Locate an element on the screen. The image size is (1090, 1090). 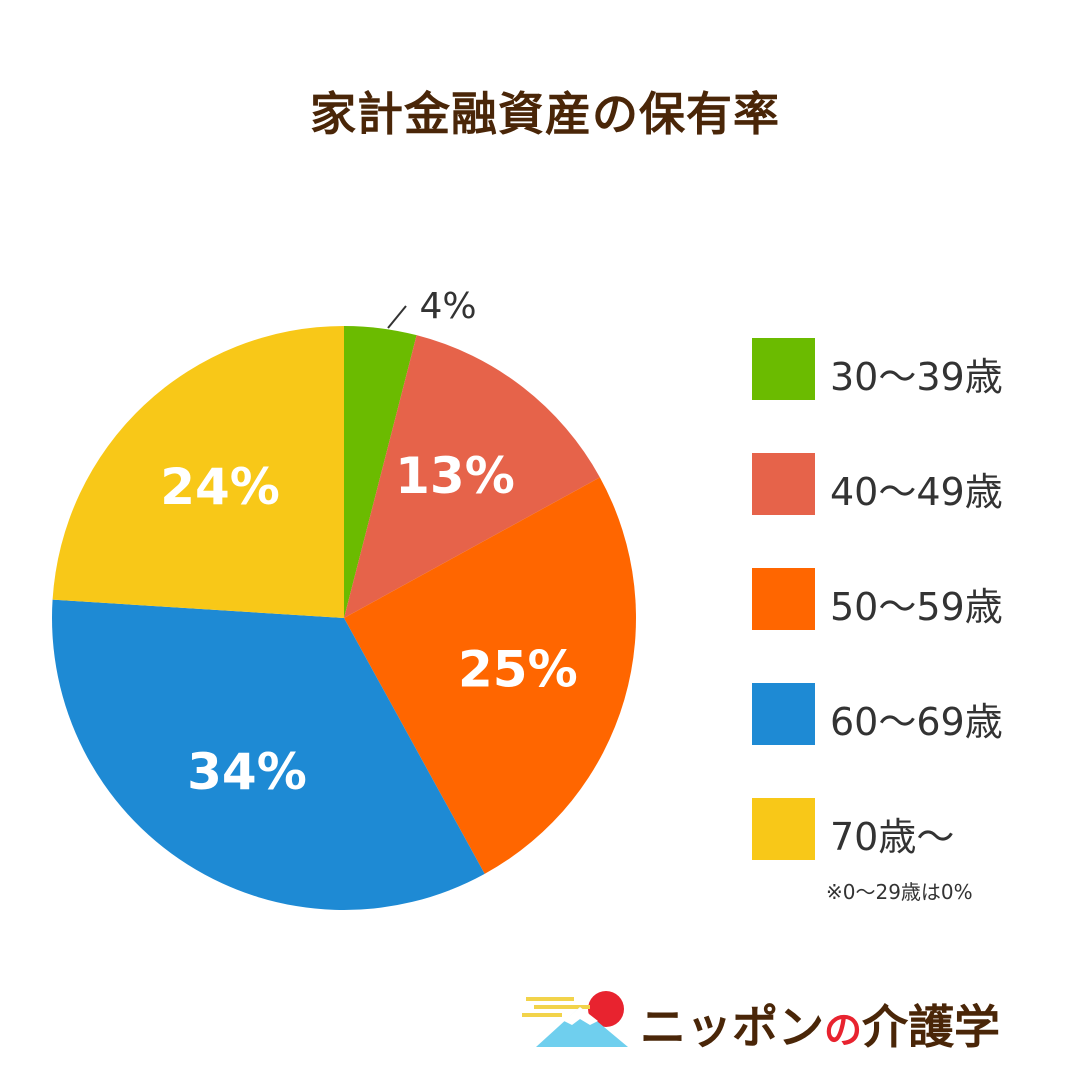
brand-name: ニッポンの介護学 is located at coordinates (820, 1024).